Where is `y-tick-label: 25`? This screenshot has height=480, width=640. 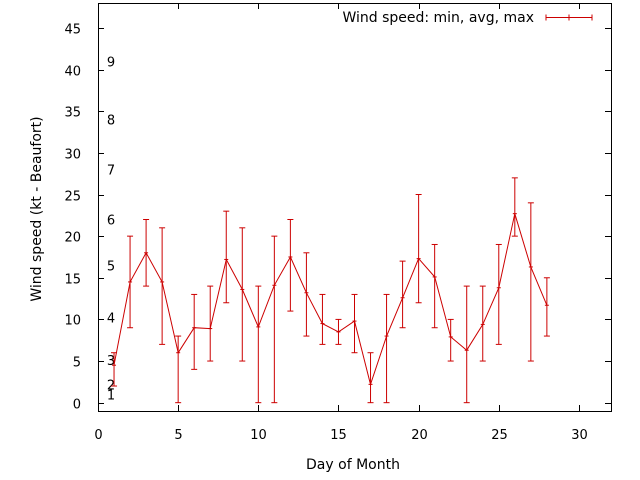 y-tick-label: 25 is located at coordinates (72, 197).